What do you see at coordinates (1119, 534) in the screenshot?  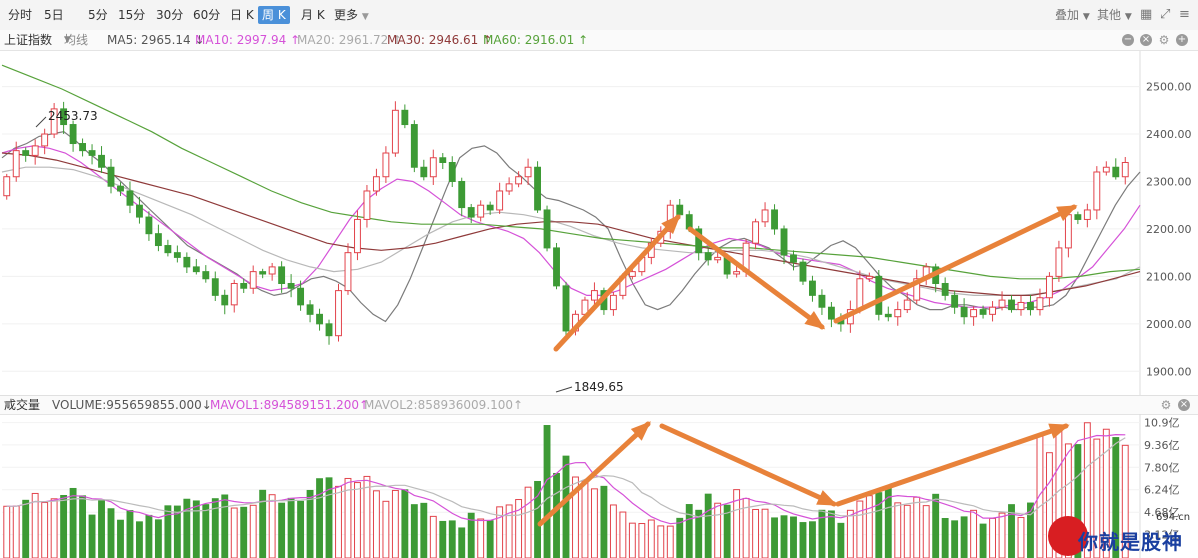 I see `watermark: 694.cn 你就是股神` at bounding box center [1119, 534].